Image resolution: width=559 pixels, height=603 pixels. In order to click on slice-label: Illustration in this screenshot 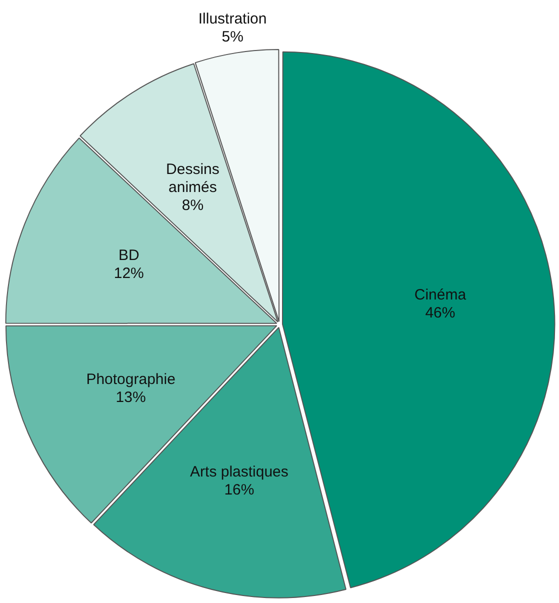, I will do `click(232, 19)`.